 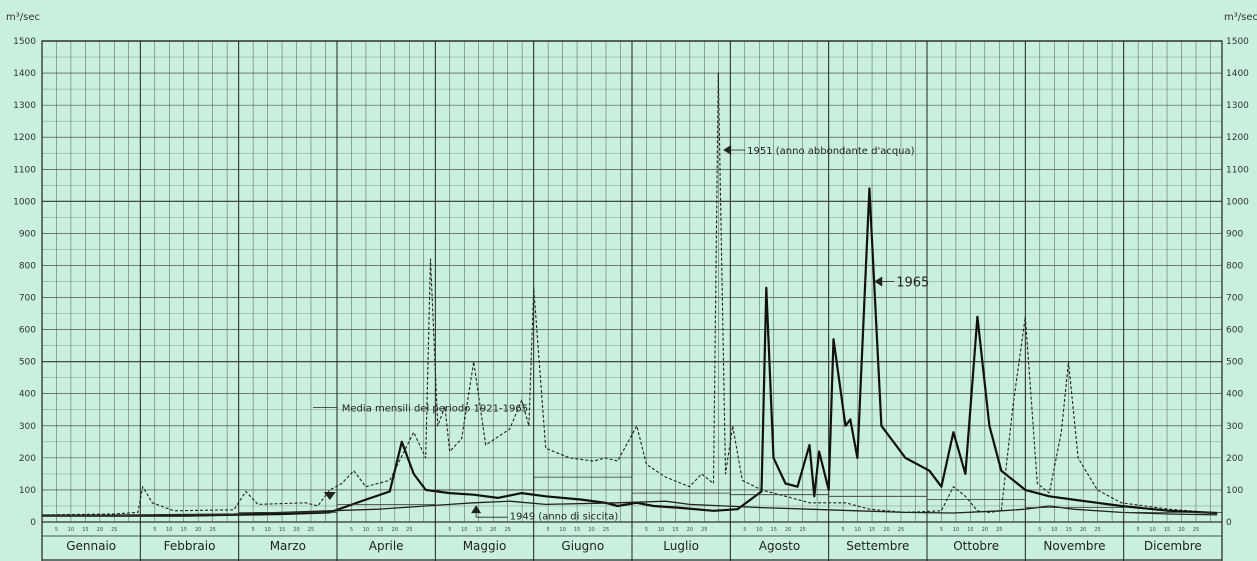 What do you see at coordinates (1234, 266) in the screenshot?
I see `y-tick-label-right: 800` at bounding box center [1234, 266].